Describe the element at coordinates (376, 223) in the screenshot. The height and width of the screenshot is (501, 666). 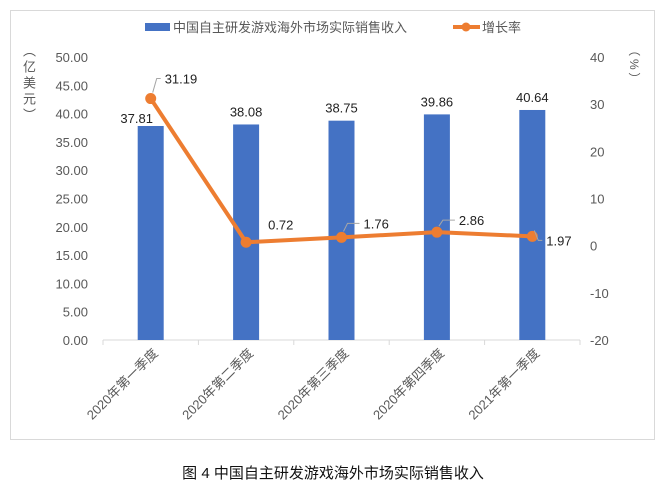
I see `line-data-label: 1.76` at that location.